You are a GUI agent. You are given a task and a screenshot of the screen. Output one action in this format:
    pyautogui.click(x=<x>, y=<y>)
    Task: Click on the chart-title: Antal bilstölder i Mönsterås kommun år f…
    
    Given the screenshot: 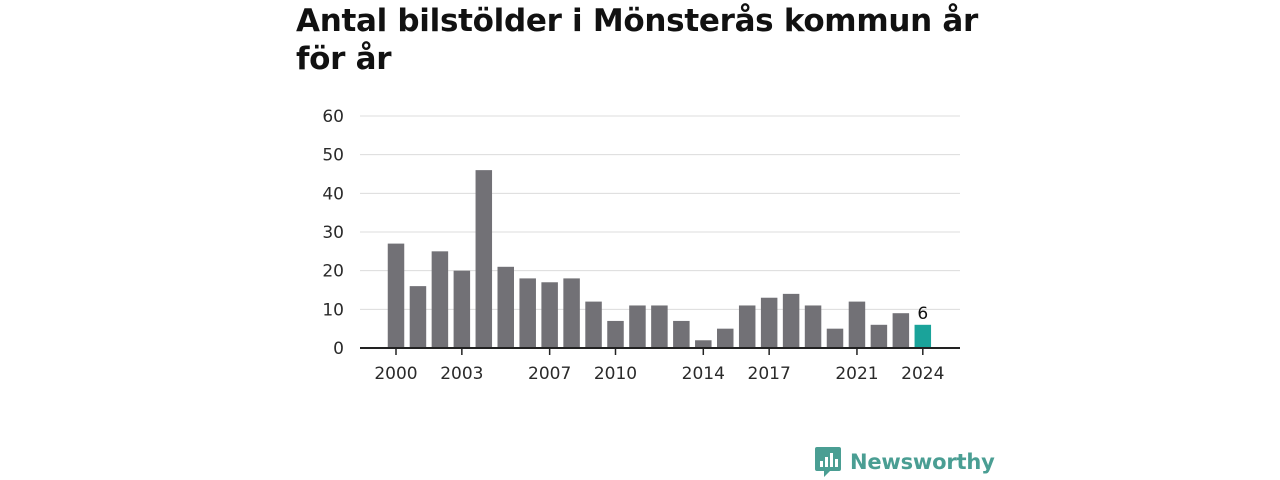 What is the action you would take?
    pyautogui.click(x=637, y=40)
    